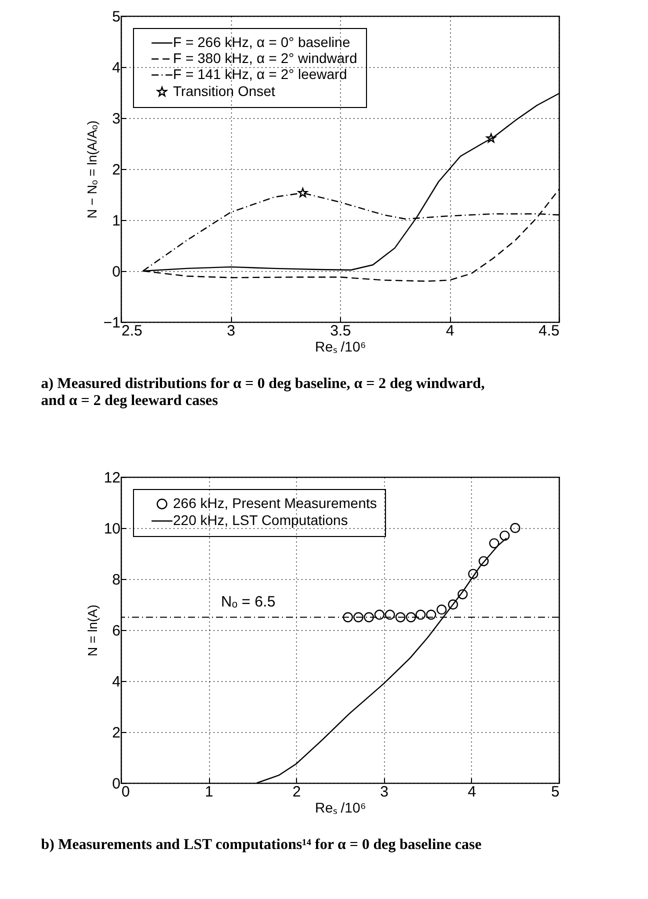  I want to click on y-tick-label: 1, so click(116, 221).